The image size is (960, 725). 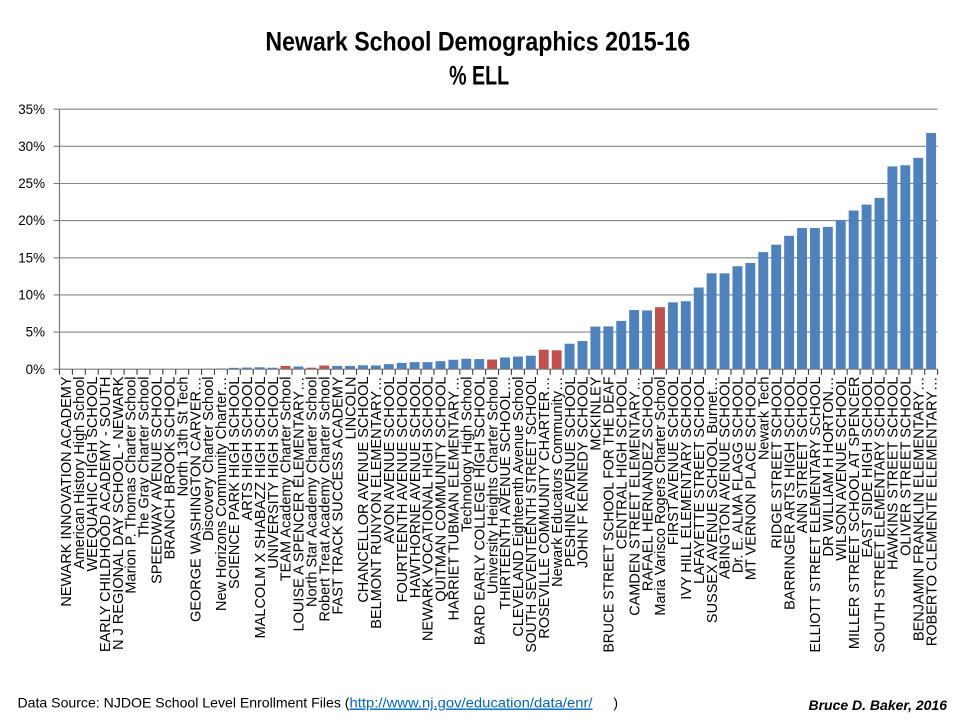 I want to click on svg-text: 30%, so click(x=31, y=146).